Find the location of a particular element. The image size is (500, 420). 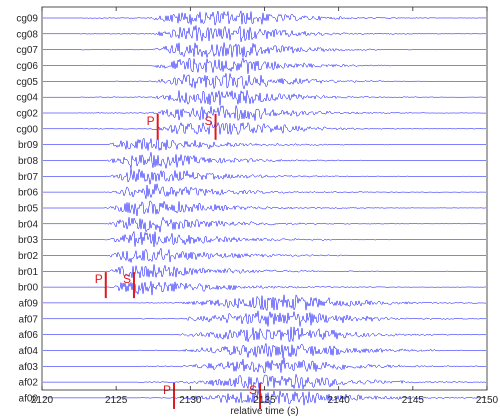

x-tick-label: 2130 is located at coordinates (190, 400).